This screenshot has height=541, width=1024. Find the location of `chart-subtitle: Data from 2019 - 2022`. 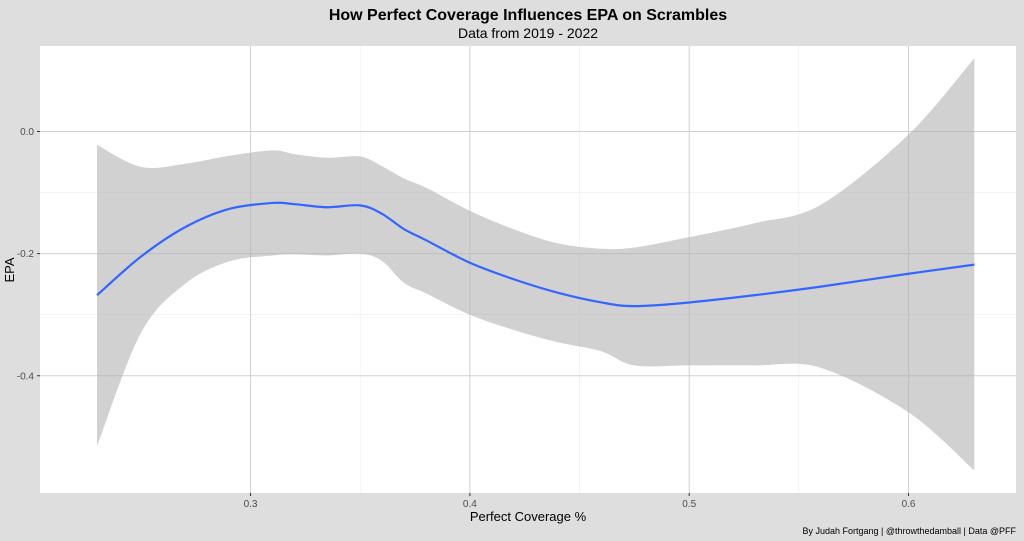

chart-subtitle: Data from 2019 - 2022 is located at coordinates (528, 33).